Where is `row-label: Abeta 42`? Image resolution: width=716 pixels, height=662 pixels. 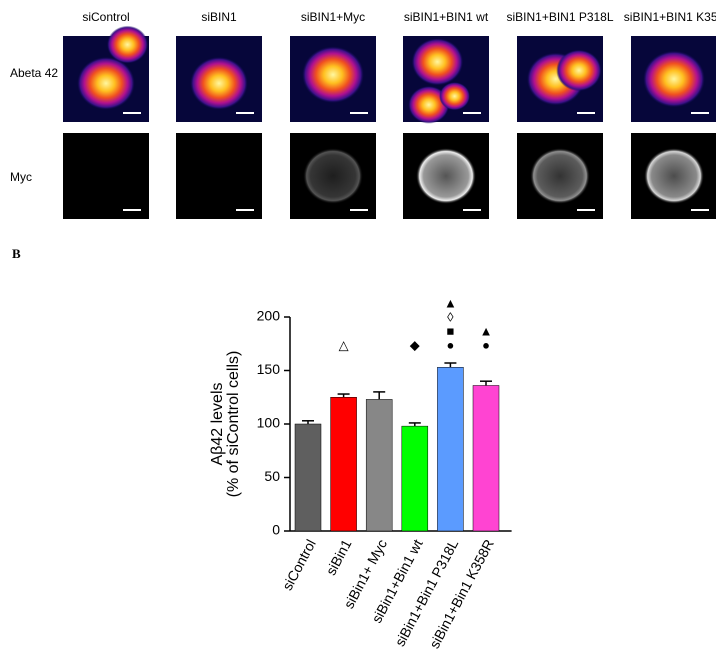
row-label: Abeta 42 is located at coordinates (34, 73).